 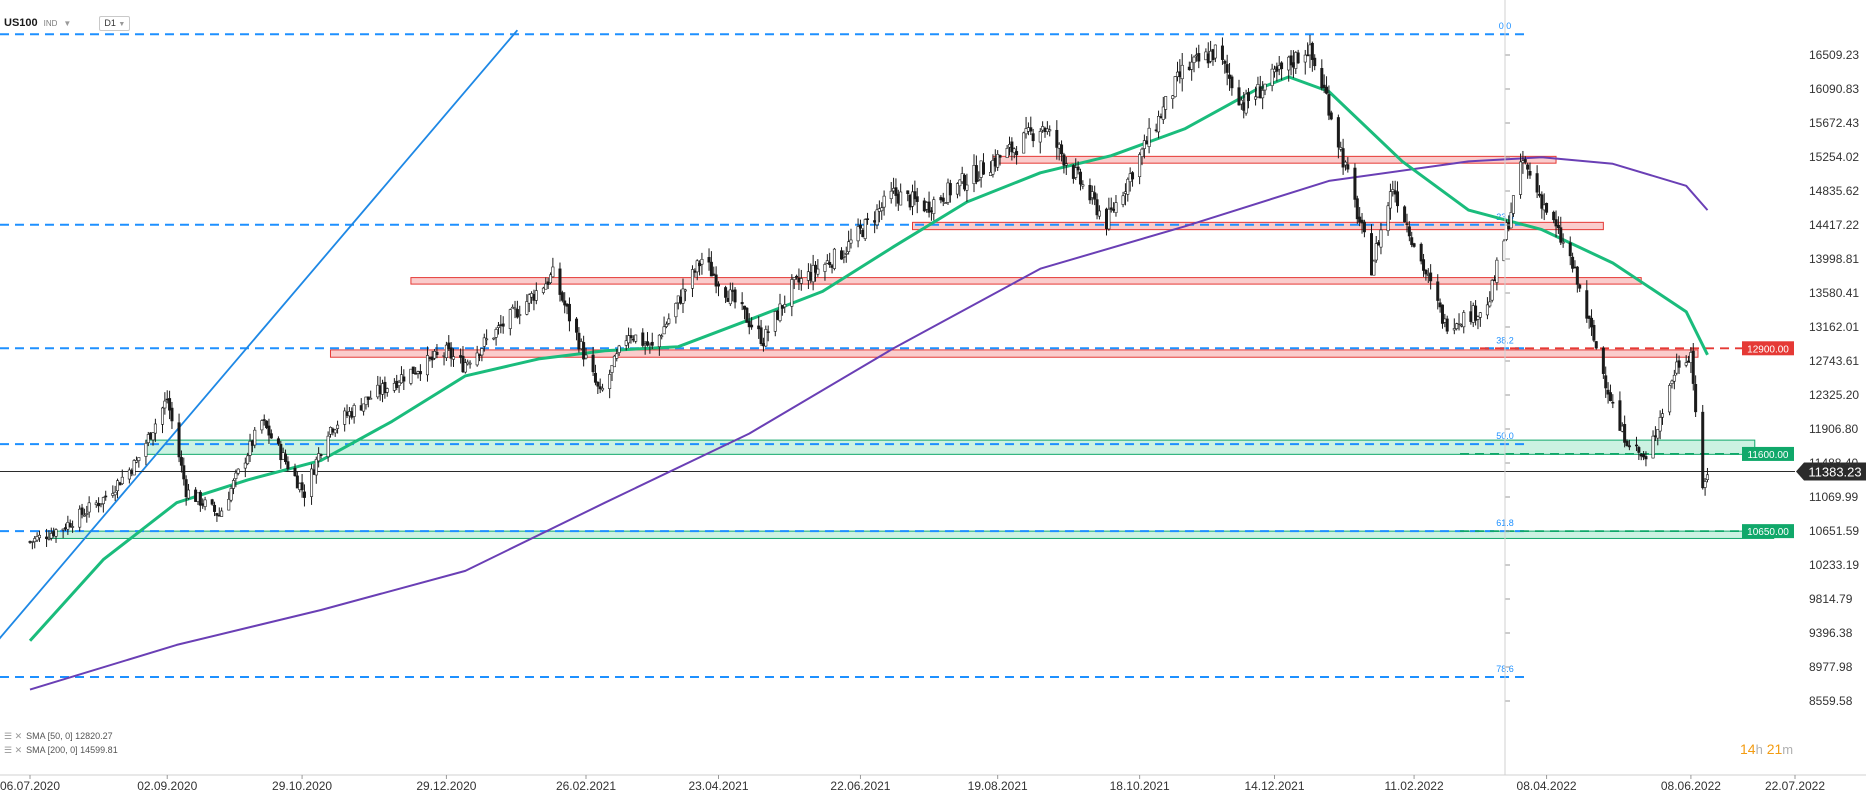 I want to click on legend-sma200: ☰ ✕ SMA [200, 0] 14599.81, so click(x=61, y=750).